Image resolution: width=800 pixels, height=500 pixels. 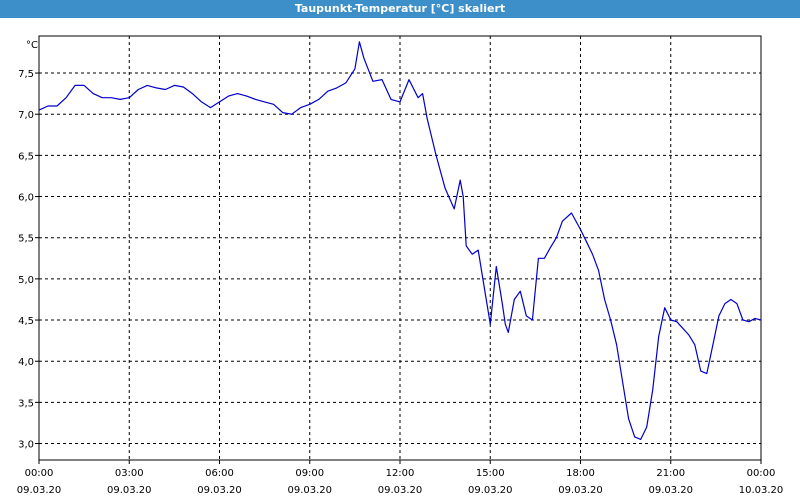 What do you see at coordinates (28, 260) in the screenshot?
I see `y-axis-ticks: 3,0 3,5 4,0 4,5 5,0 5,5 6,0 6,5 7,0 7,5` at bounding box center [28, 260].